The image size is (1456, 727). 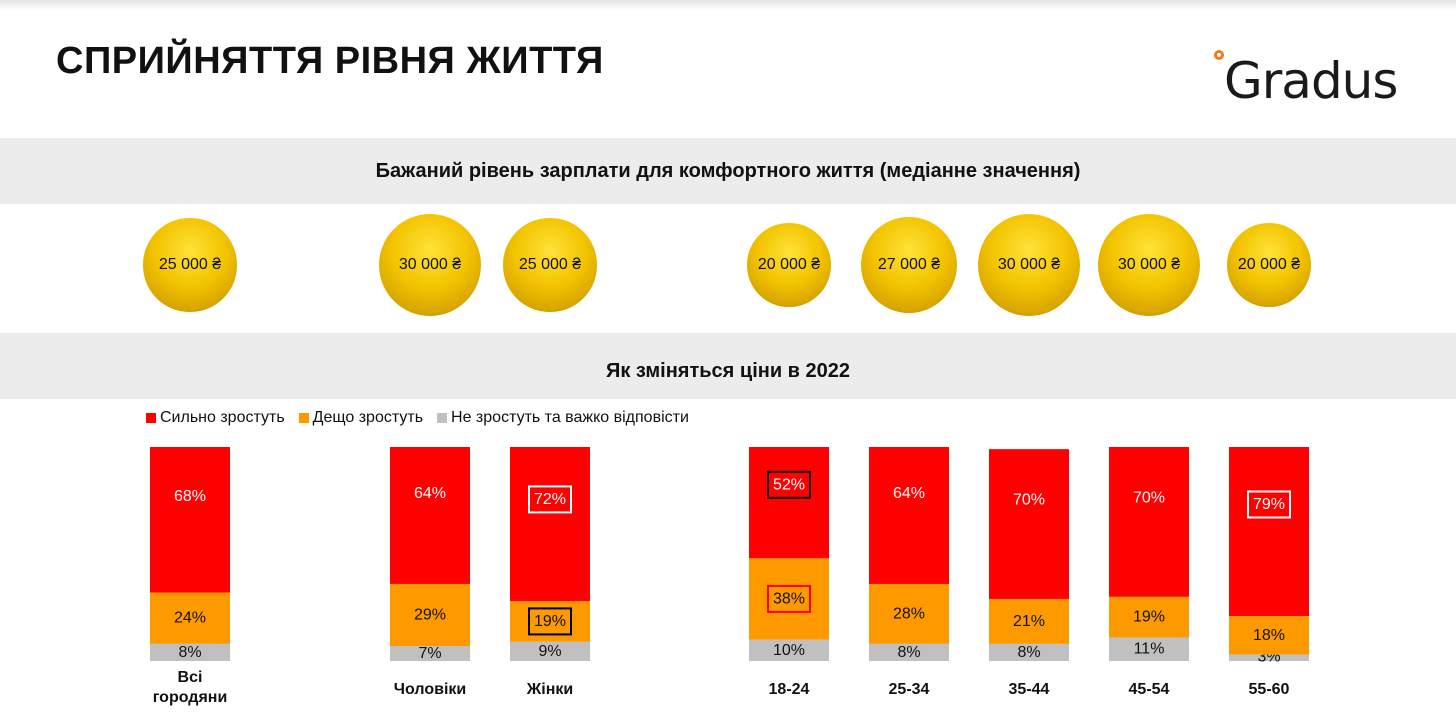 I want to click on category-label-line: Всі, so click(x=190, y=677).